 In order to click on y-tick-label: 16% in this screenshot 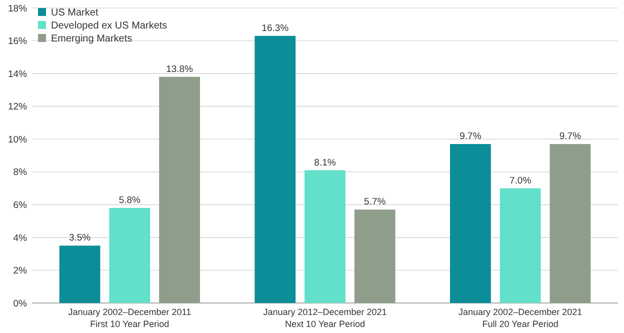, I will do `click(18, 42)`.